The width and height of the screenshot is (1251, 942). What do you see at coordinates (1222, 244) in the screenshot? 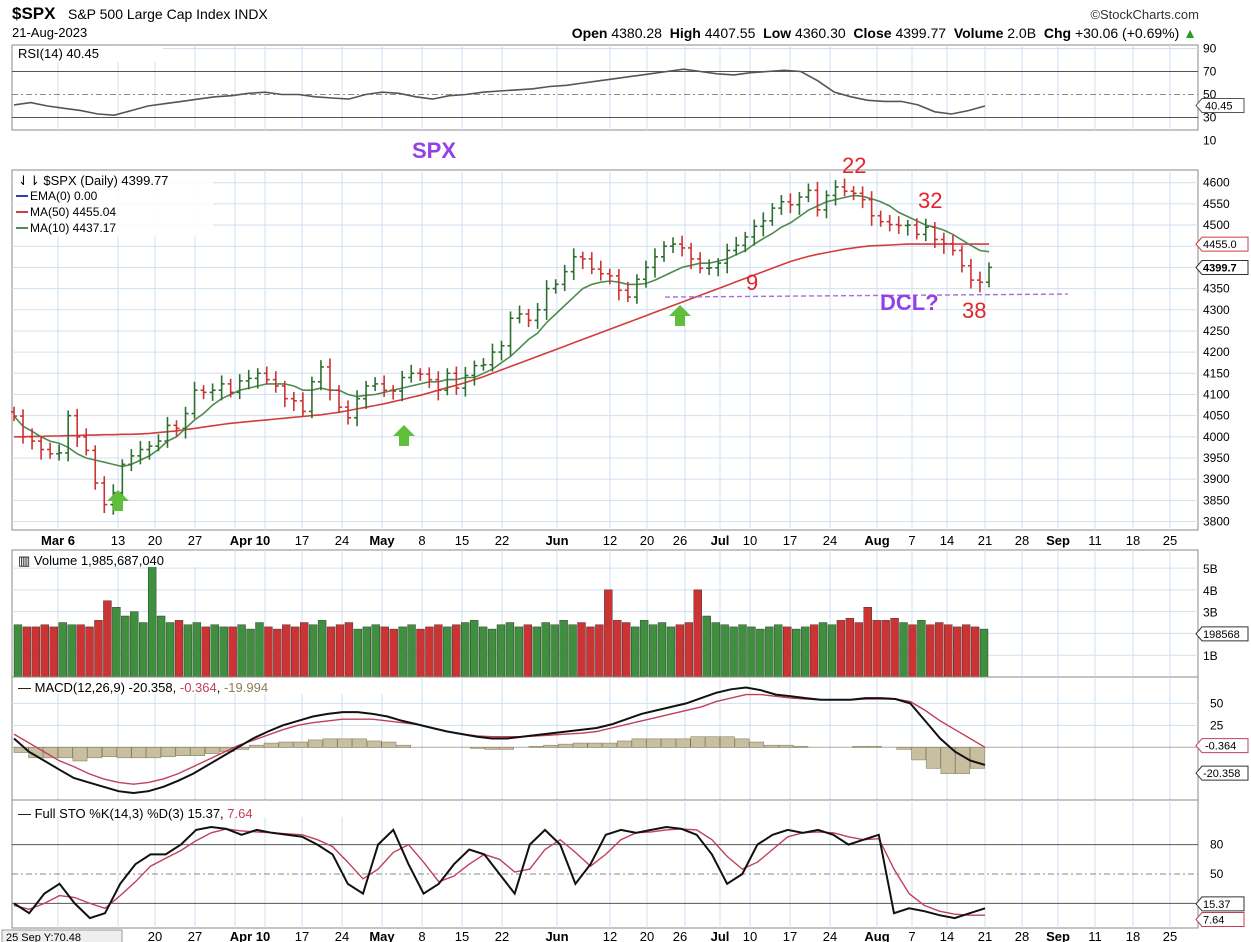
I see `ma50-last-tag` at bounding box center [1222, 244].